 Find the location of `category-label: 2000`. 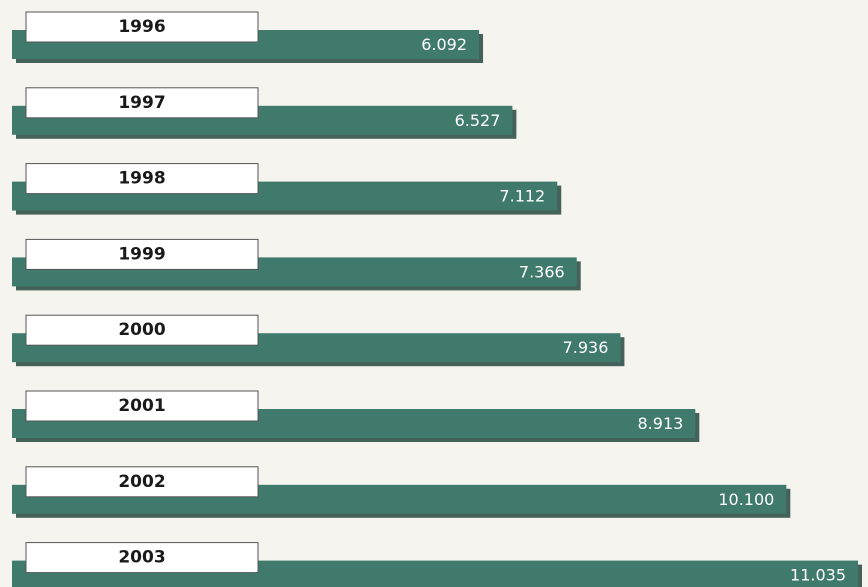

category-label: 2000 is located at coordinates (141, 330).